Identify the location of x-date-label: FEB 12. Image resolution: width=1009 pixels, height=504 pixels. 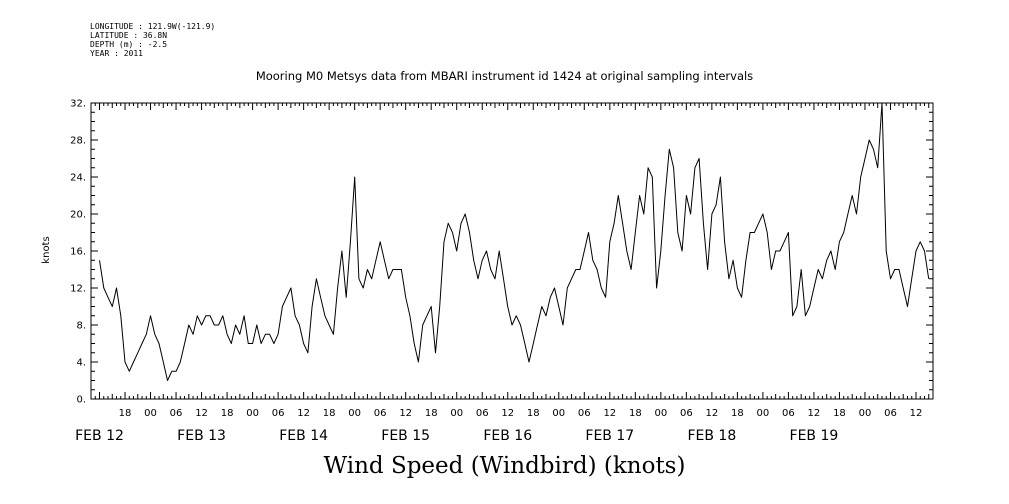
(99, 436).